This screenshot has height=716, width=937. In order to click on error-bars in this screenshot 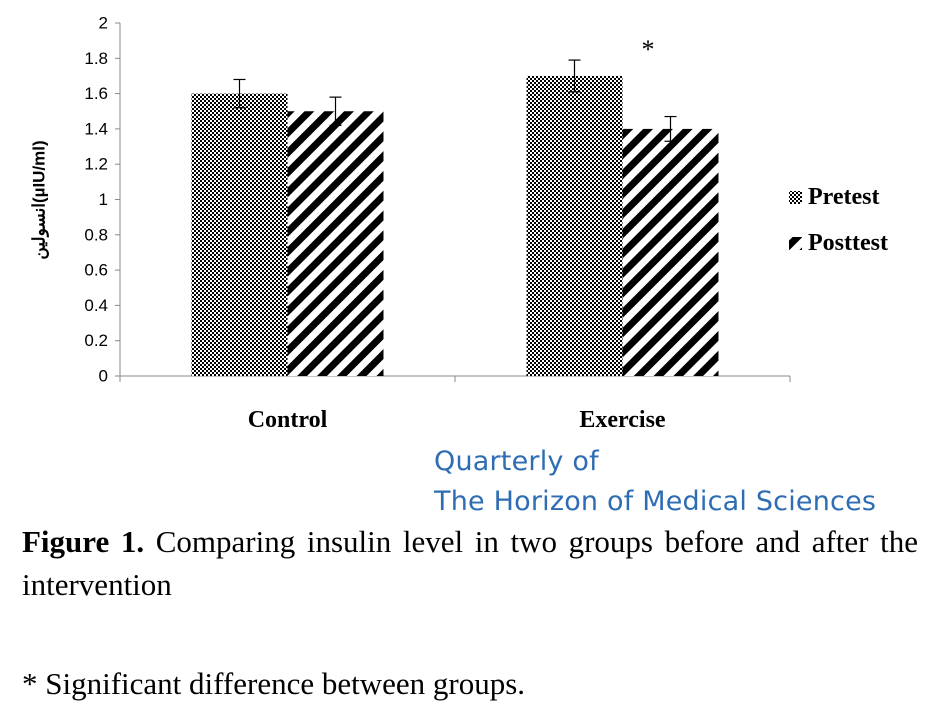, I will do `click(455, 100)`.